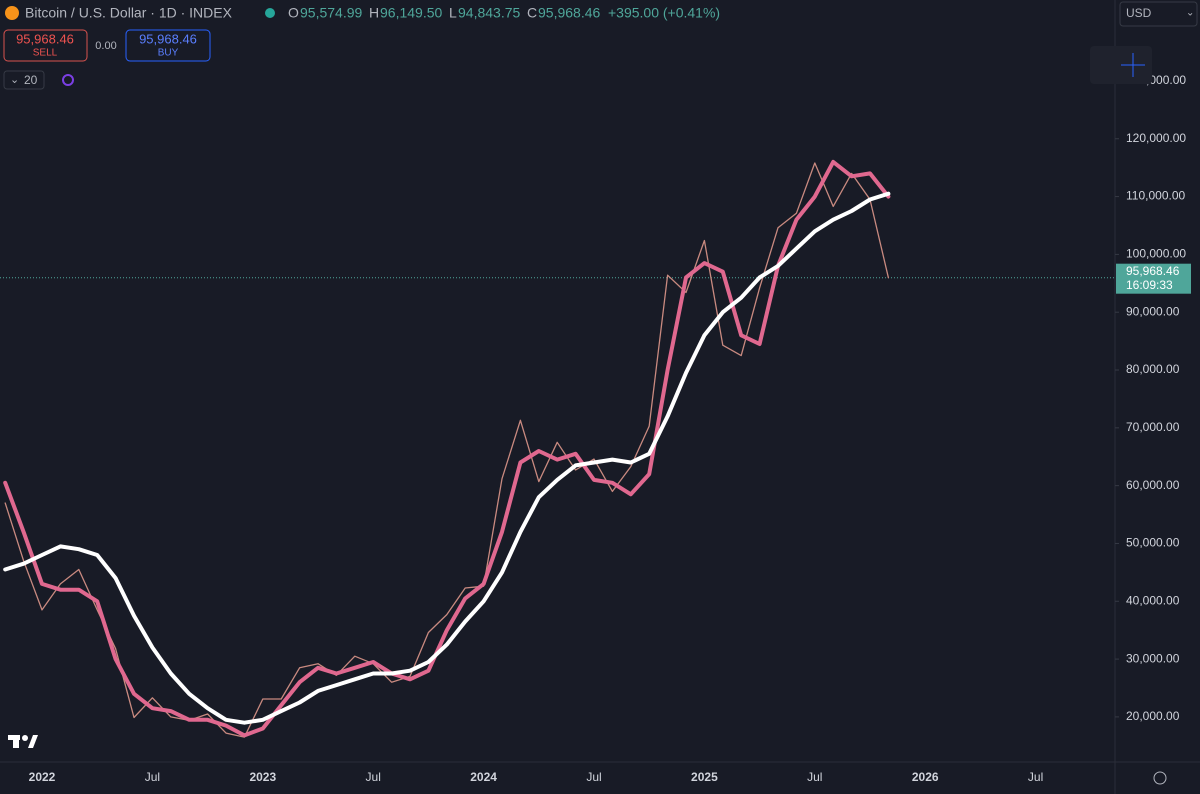 The height and width of the screenshot is (794, 1200). What do you see at coordinates (664, 13) in the screenshot?
I see `ohlc-change: +395.00 (+0.41%)` at bounding box center [664, 13].